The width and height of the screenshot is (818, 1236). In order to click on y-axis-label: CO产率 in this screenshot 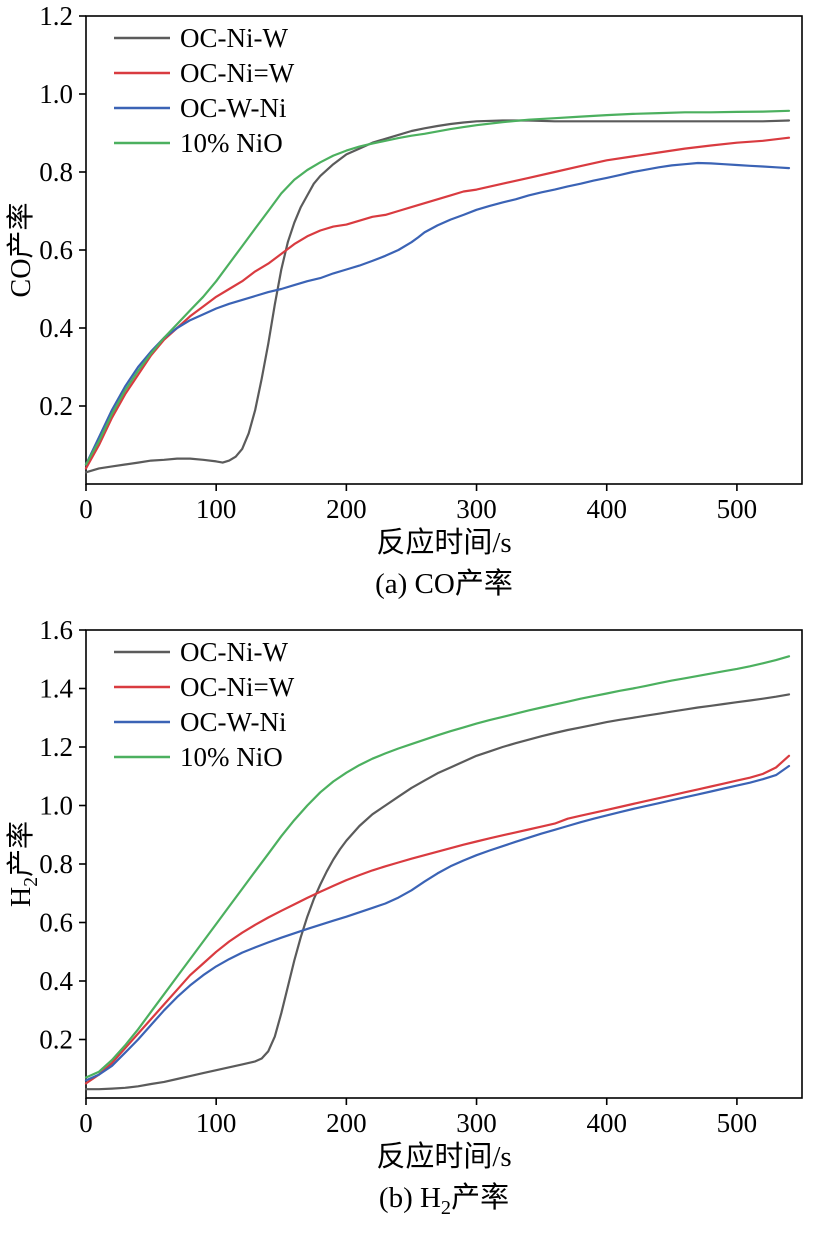, I will do `click(21, 250)`.